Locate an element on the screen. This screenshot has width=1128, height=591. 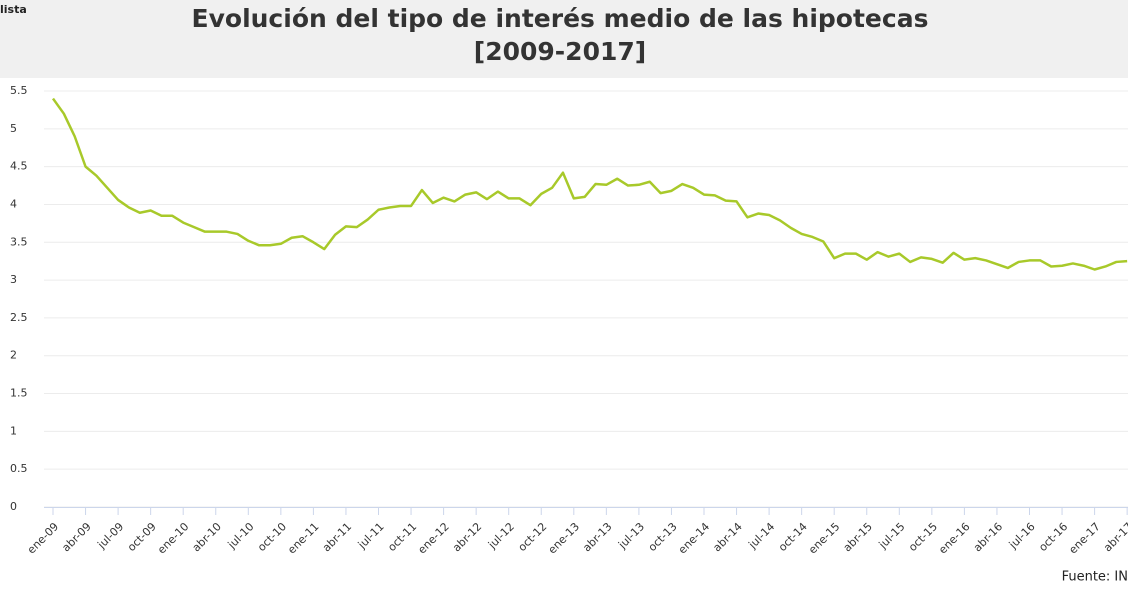
x-tick-label: ene-11 is located at coordinates (303, 538).